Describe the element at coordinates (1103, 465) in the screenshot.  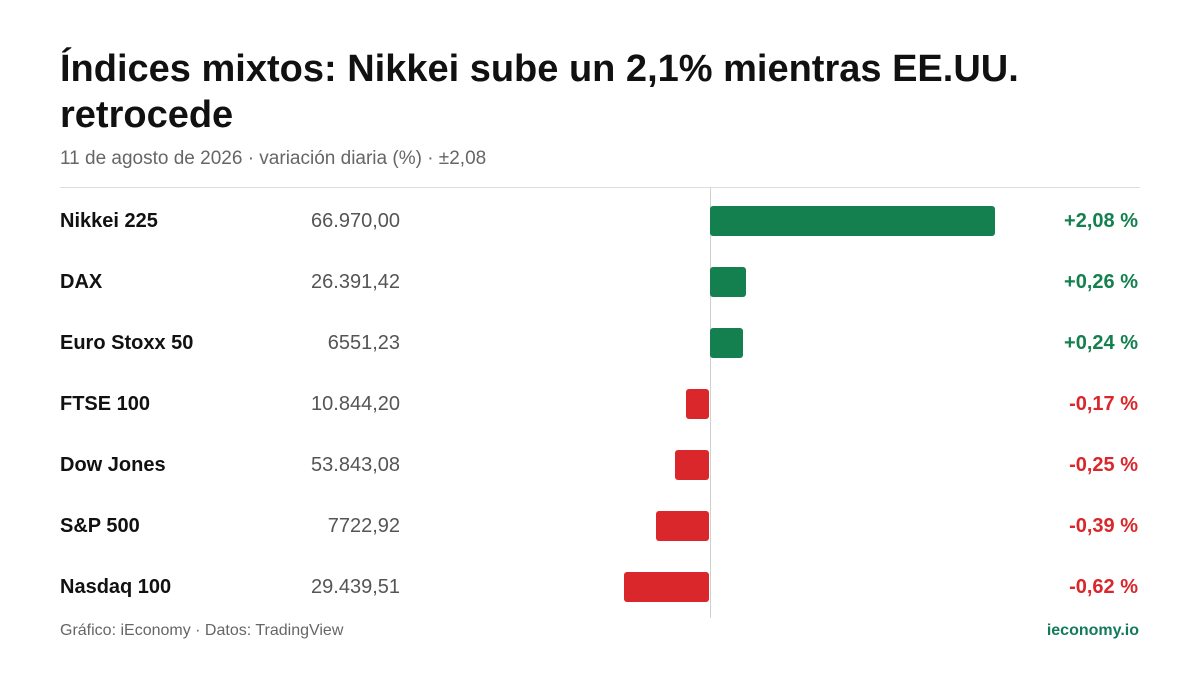
I see `change-label: -0,25 %` at that location.